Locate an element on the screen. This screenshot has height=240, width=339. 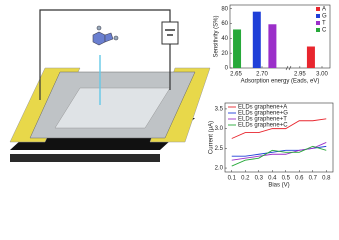
legend-label: G is located at coordinates (324, 17).